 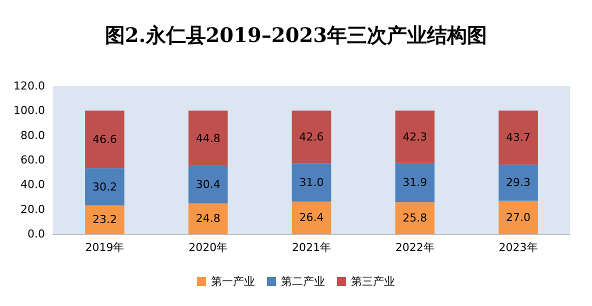 I want to click on data-label: 30.2, so click(x=104, y=187).